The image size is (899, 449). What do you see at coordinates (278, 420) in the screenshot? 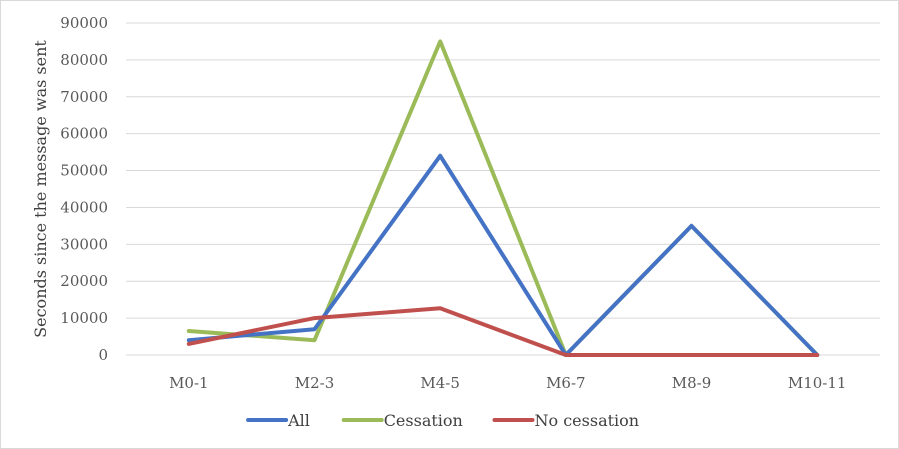
I see `legend-item-all: All` at bounding box center [278, 420].